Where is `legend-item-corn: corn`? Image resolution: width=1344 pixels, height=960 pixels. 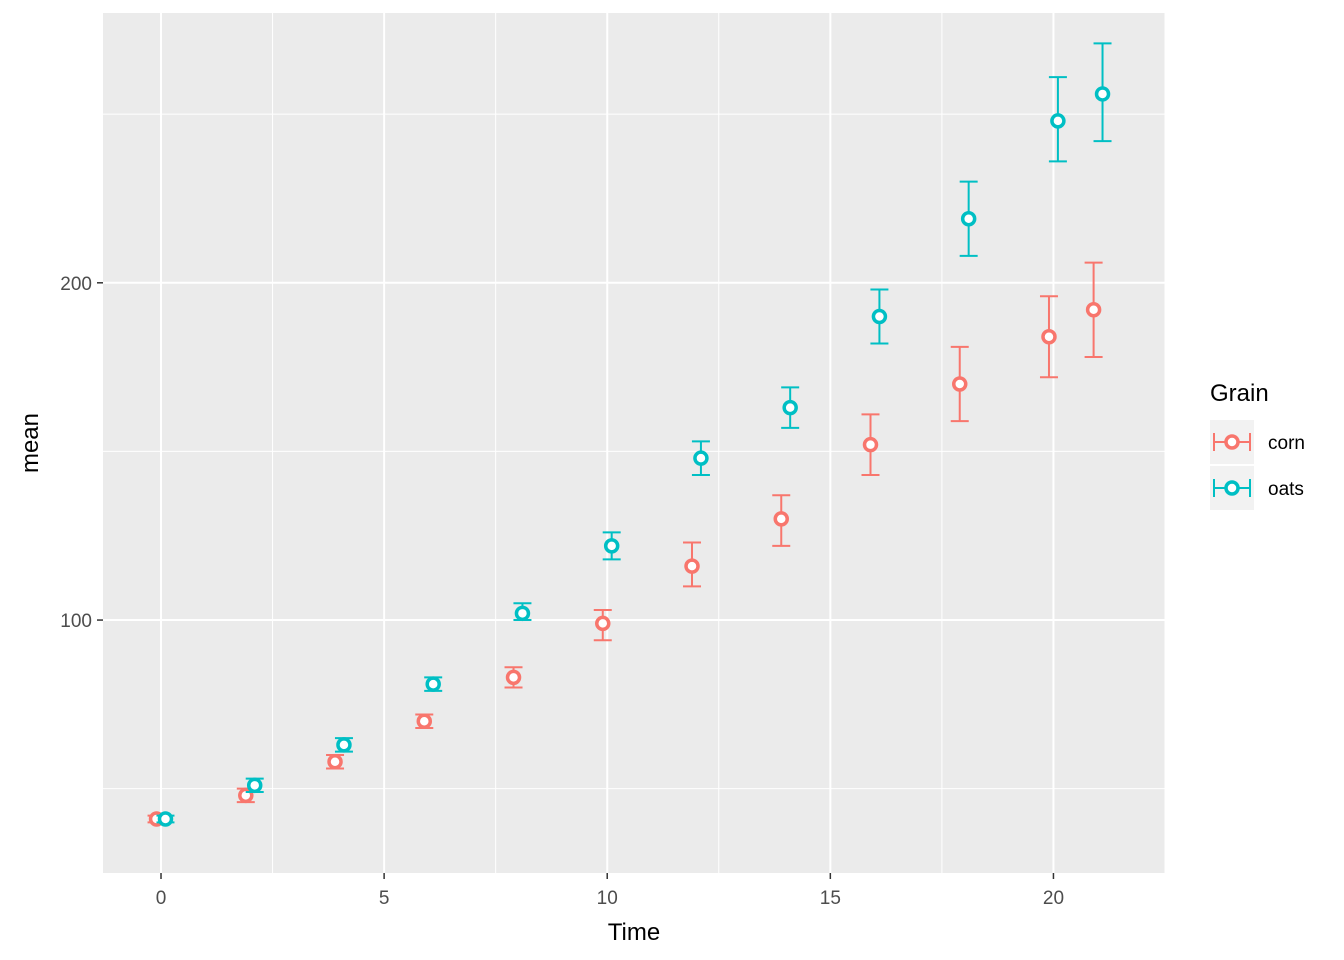
legend-item-corn: corn is located at coordinates (1257, 442).